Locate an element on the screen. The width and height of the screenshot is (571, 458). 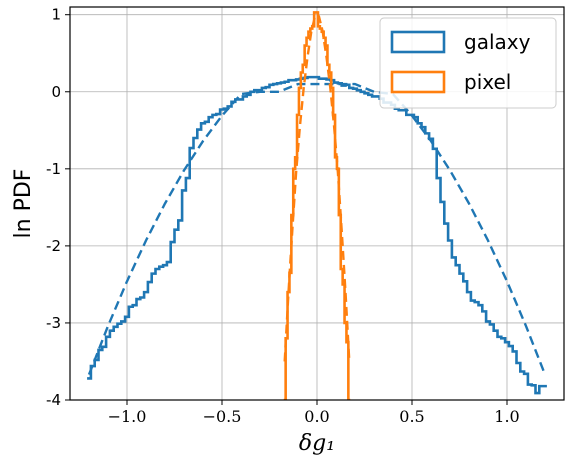
y-tick-label: -4 is located at coordinates (53, 400).